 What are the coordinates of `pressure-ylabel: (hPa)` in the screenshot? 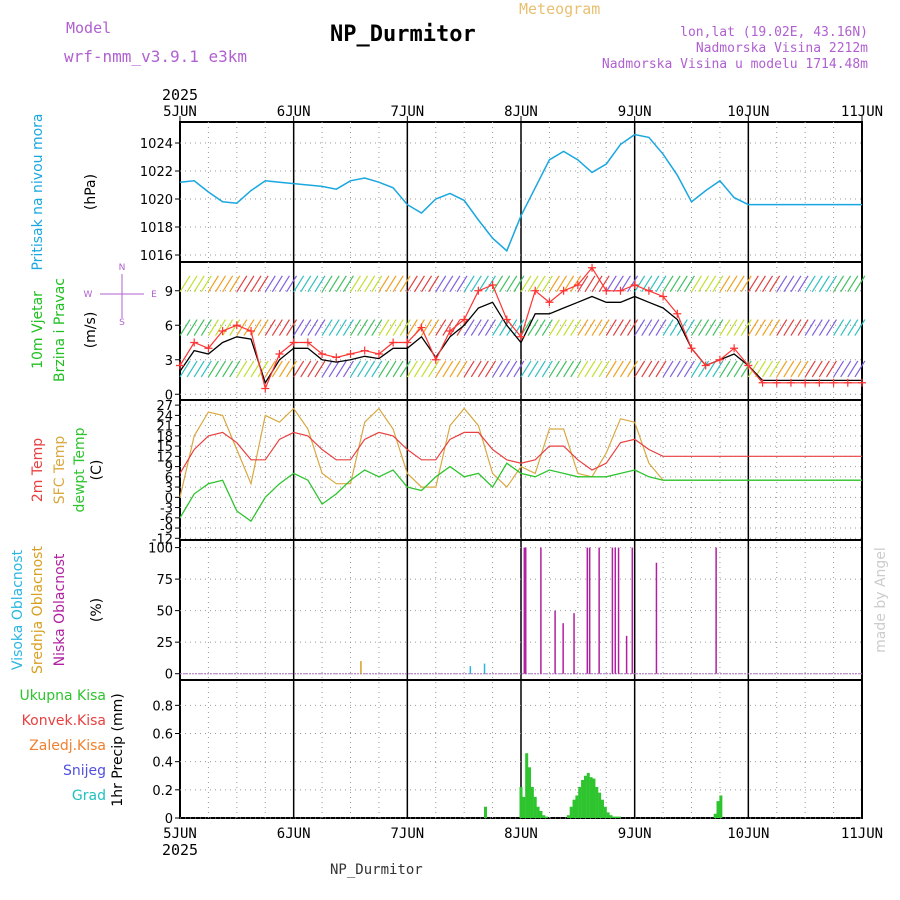 It's located at (91, 192).